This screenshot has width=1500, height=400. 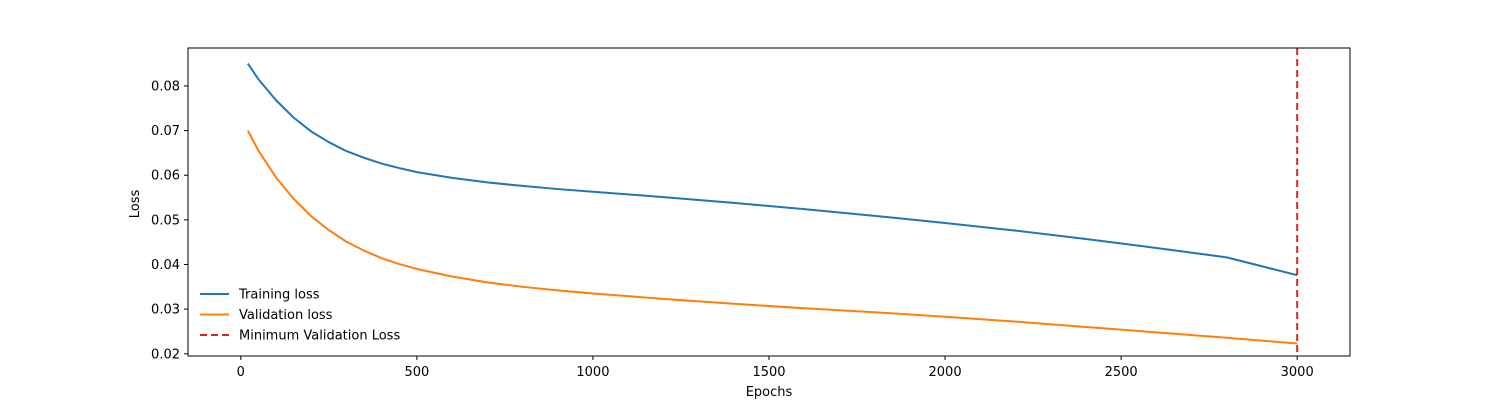 What do you see at coordinates (241, 372) in the screenshot?
I see `x-tick-label: 0` at bounding box center [241, 372].